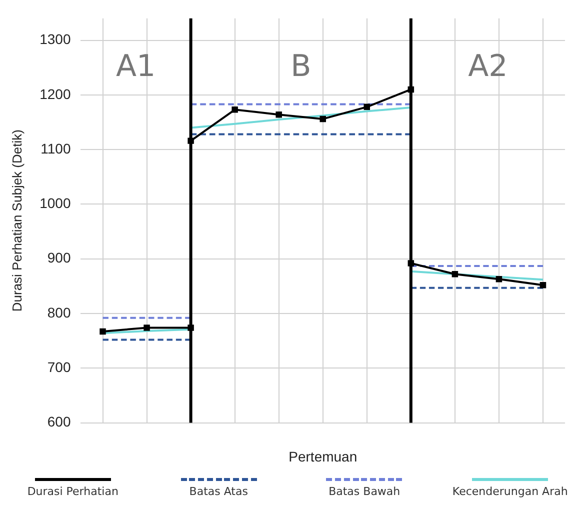 The image size is (583, 525). What do you see at coordinates (55, 148) in the screenshot?
I see `y-tick-label: 1100` at bounding box center [55, 148].